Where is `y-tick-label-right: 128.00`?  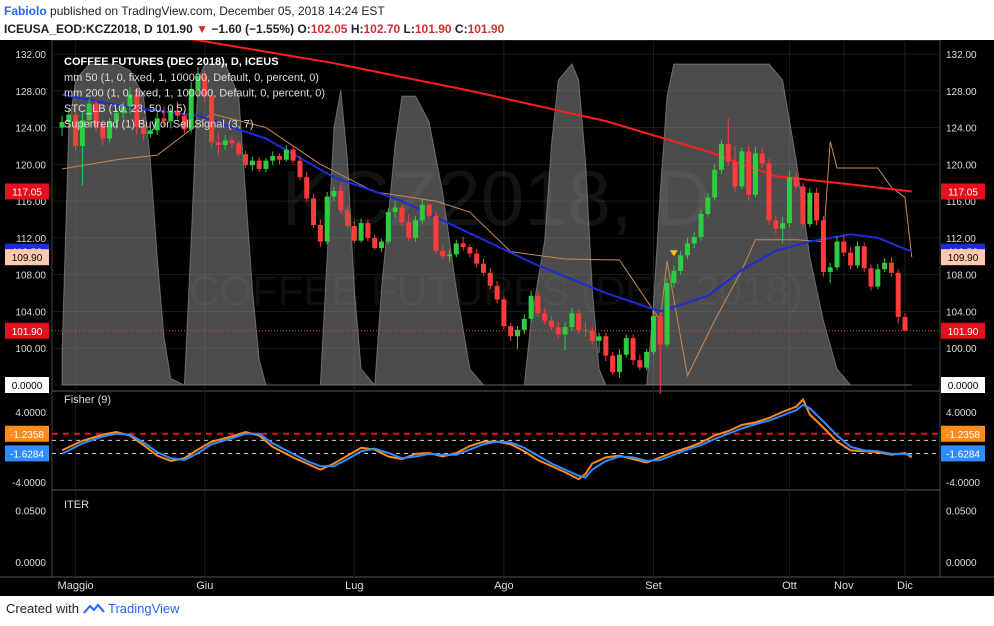 y-tick-label-right: 128.00 is located at coordinates (961, 92).